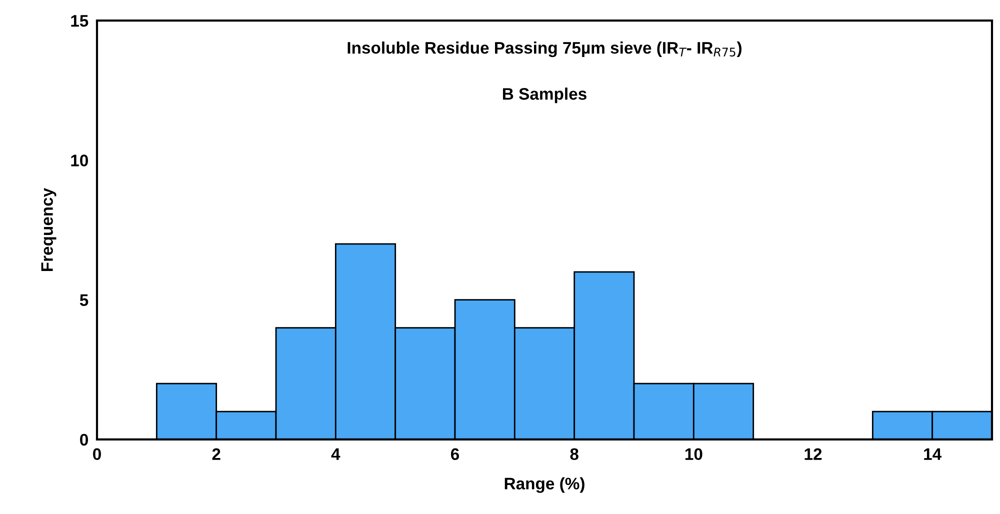  What do you see at coordinates (79, 160) in the screenshot?
I see `y-tick-label: 10` at bounding box center [79, 160].